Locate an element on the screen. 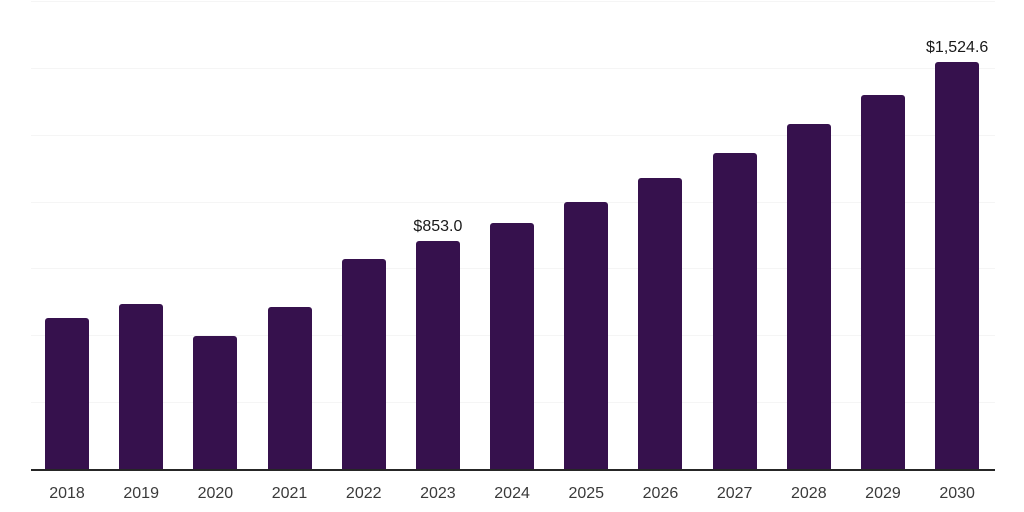 Image resolution: width=1024 pixels, height=512 pixels. bar-2023 is located at coordinates (437, 355).